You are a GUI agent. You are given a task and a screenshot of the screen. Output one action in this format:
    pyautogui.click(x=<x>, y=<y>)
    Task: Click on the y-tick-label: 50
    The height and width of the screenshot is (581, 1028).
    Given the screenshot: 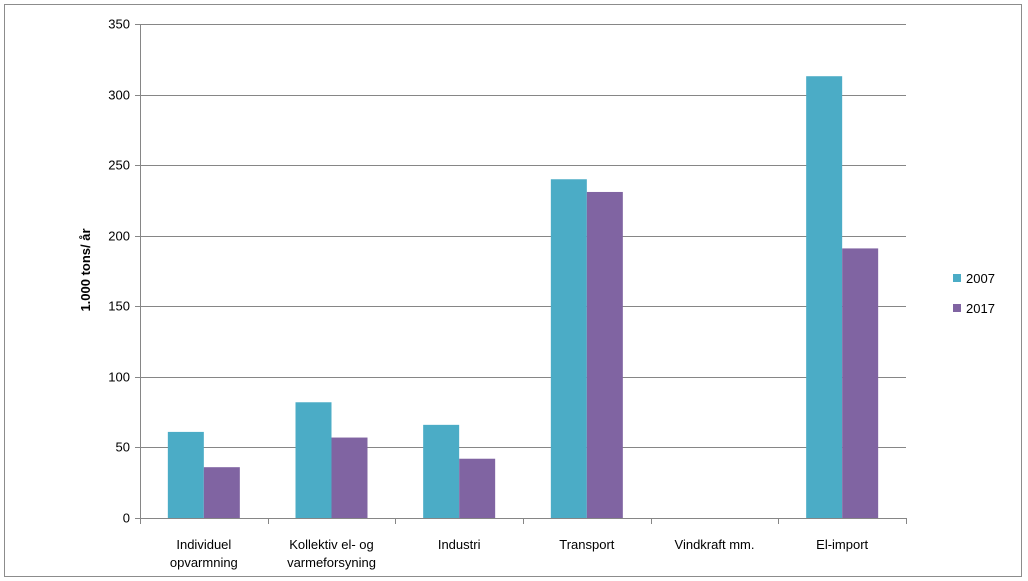 What is the action you would take?
    pyautogui.click(x=123, y=447)
    